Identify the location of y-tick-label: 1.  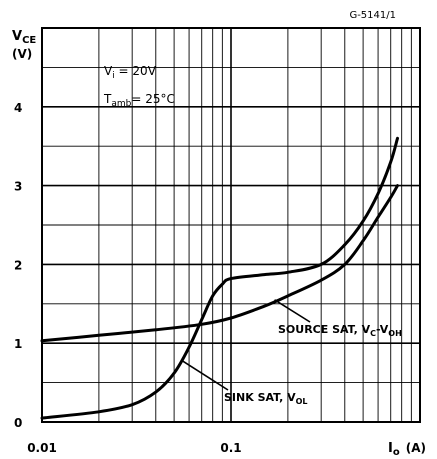
(18, 344).